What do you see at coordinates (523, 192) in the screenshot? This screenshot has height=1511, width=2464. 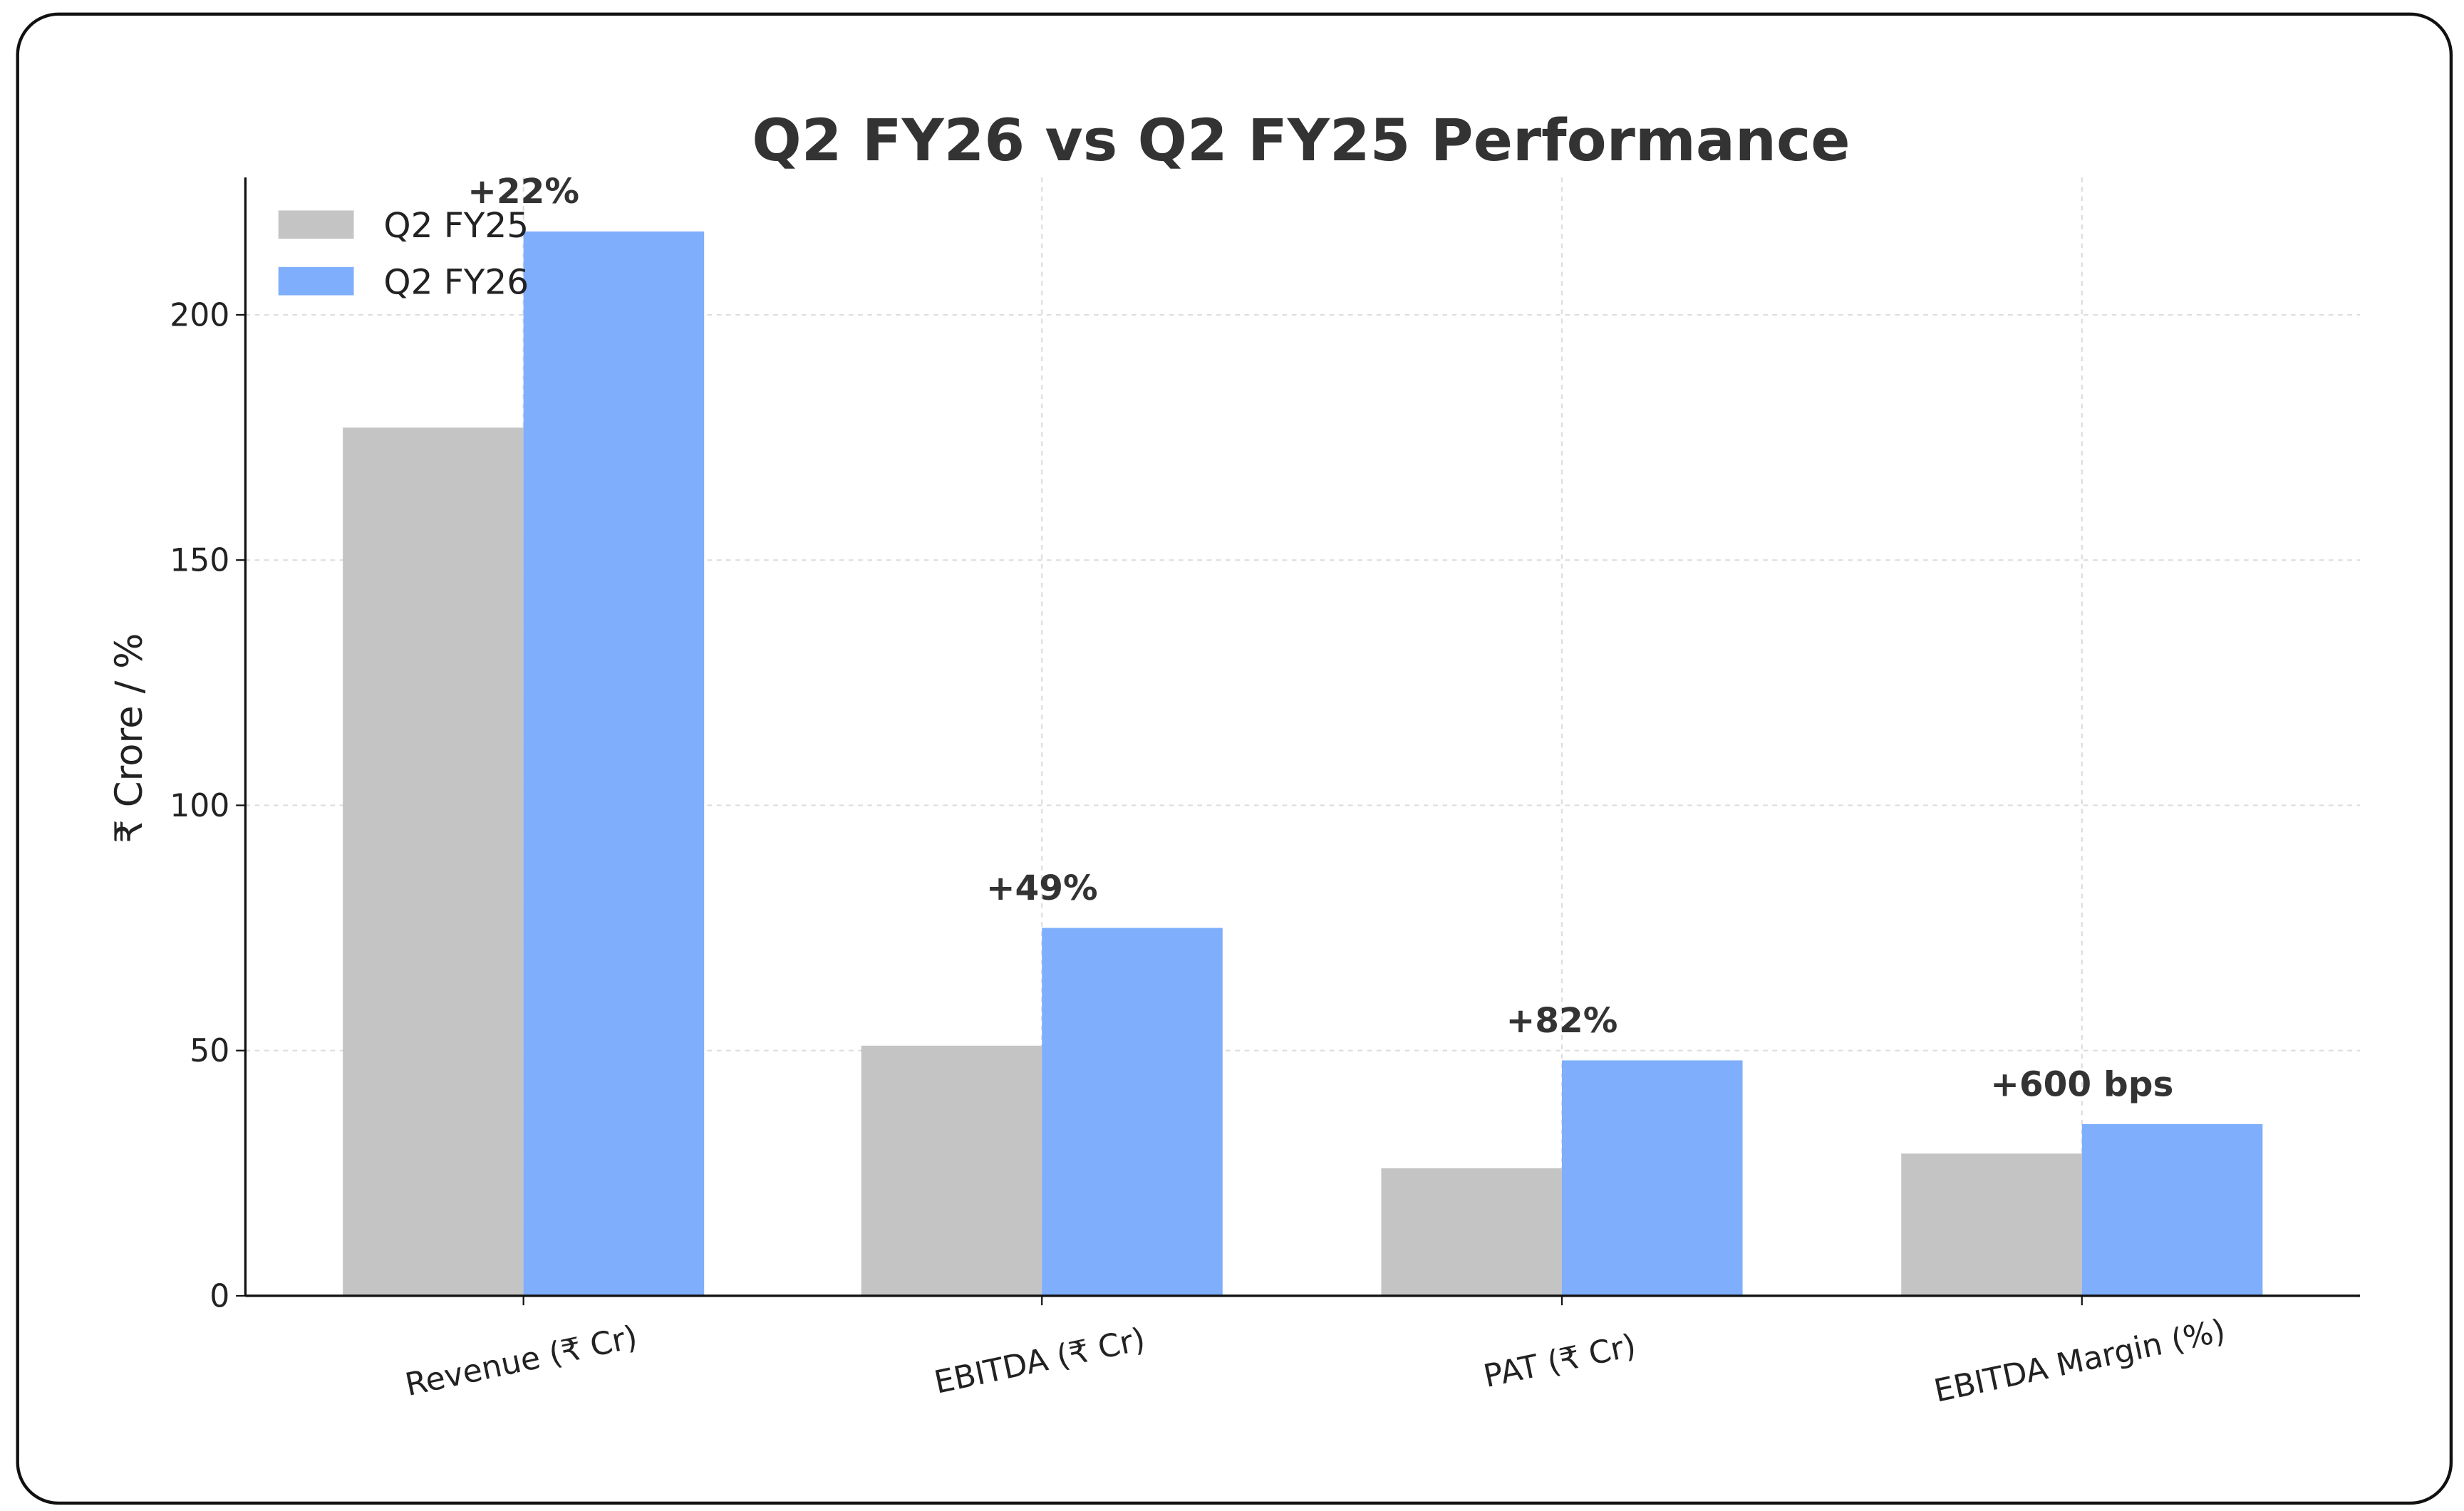 I see `change-annotation: +22%` at bounding box center [523, 192].